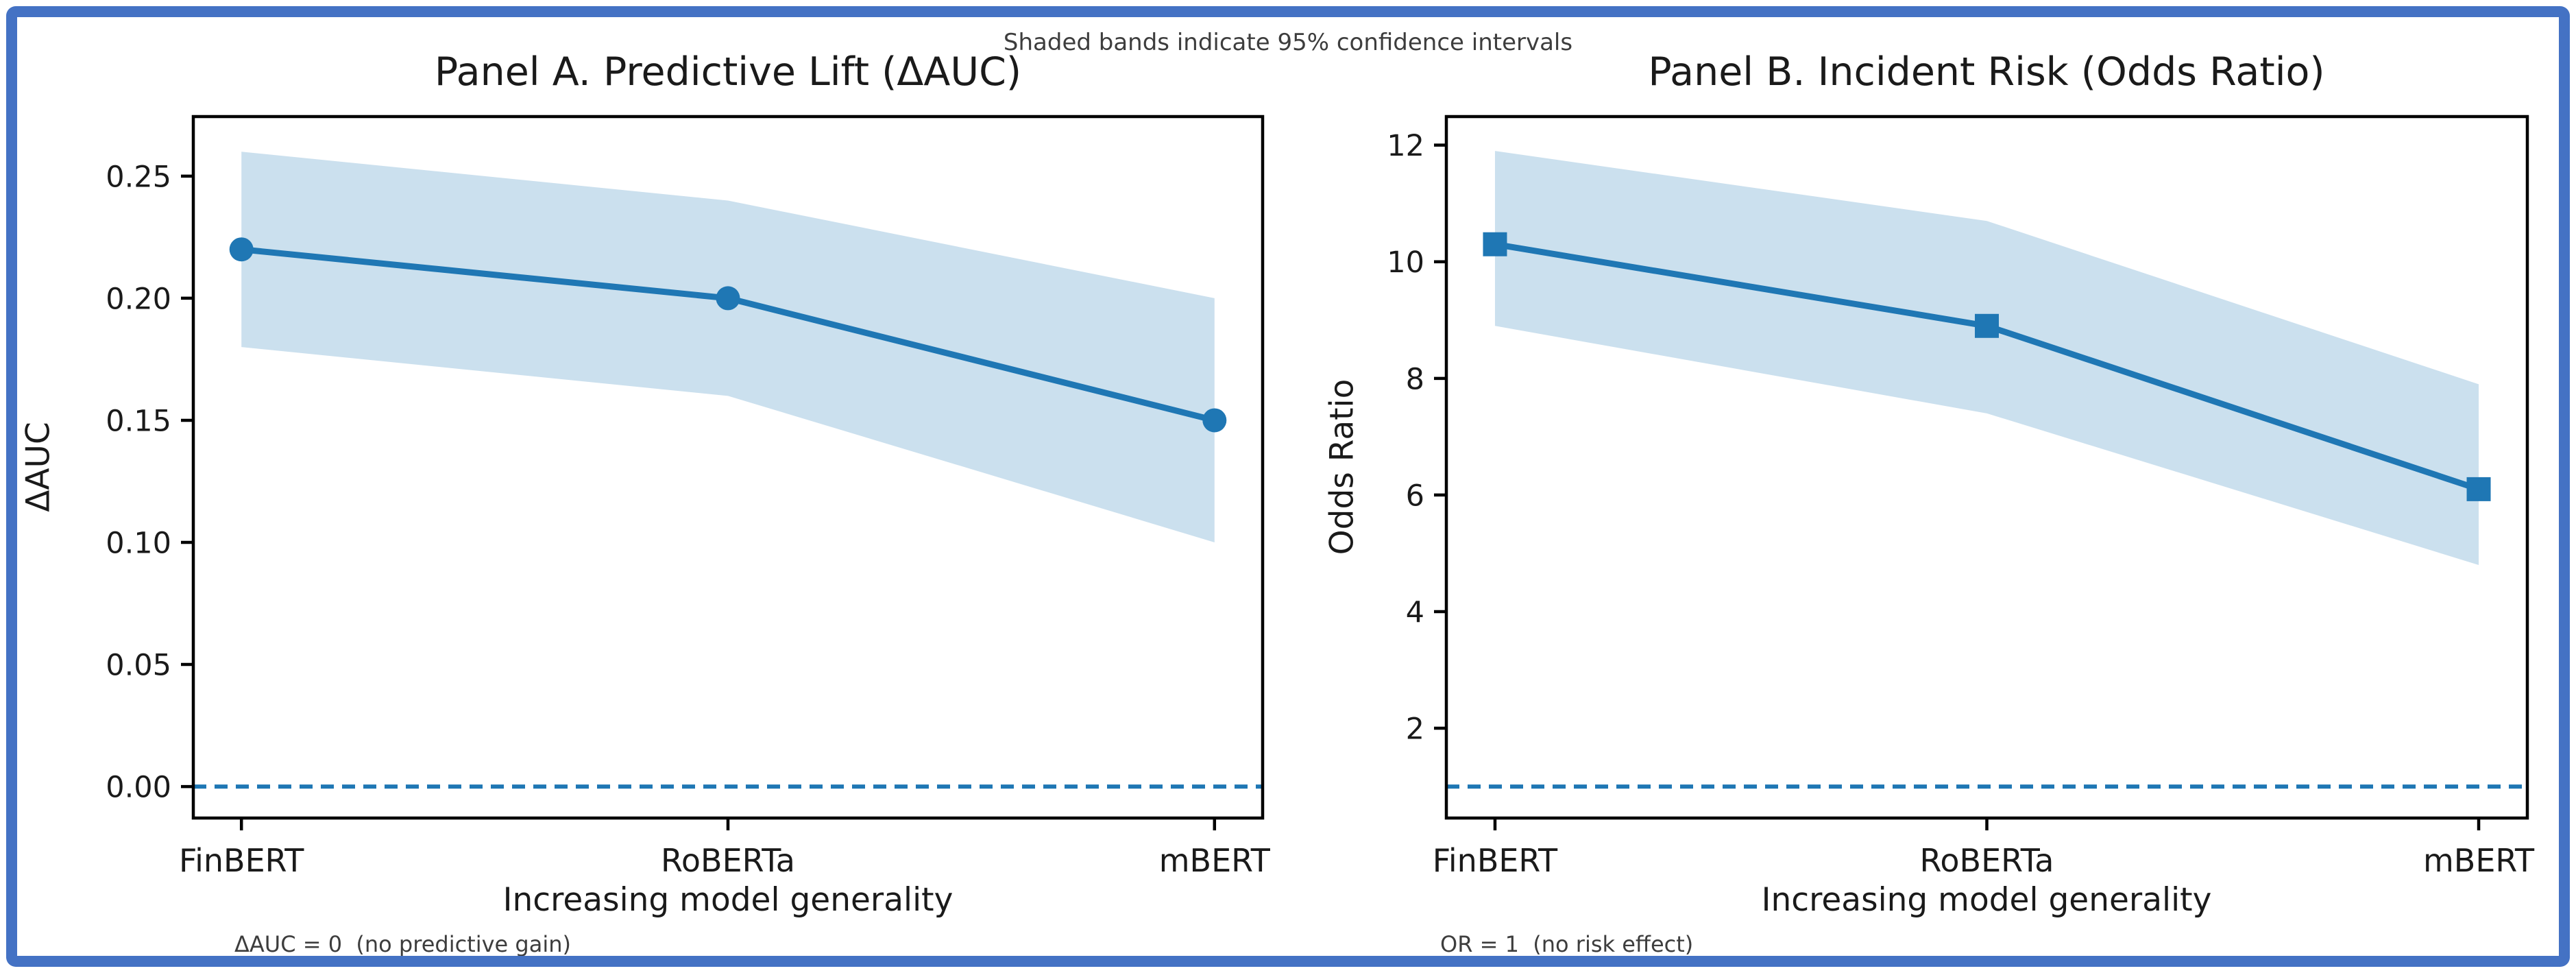 Image resolution: width=2576 pixels, height=973 pixels. I want to click on y-tick-label: 2, so click(1415, 729).